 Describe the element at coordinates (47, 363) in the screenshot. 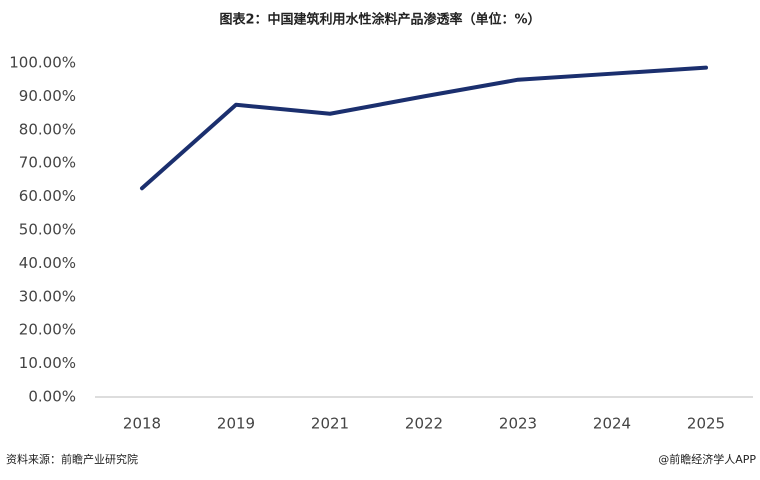

I see `y-tick-label: 10.00%` at that location.